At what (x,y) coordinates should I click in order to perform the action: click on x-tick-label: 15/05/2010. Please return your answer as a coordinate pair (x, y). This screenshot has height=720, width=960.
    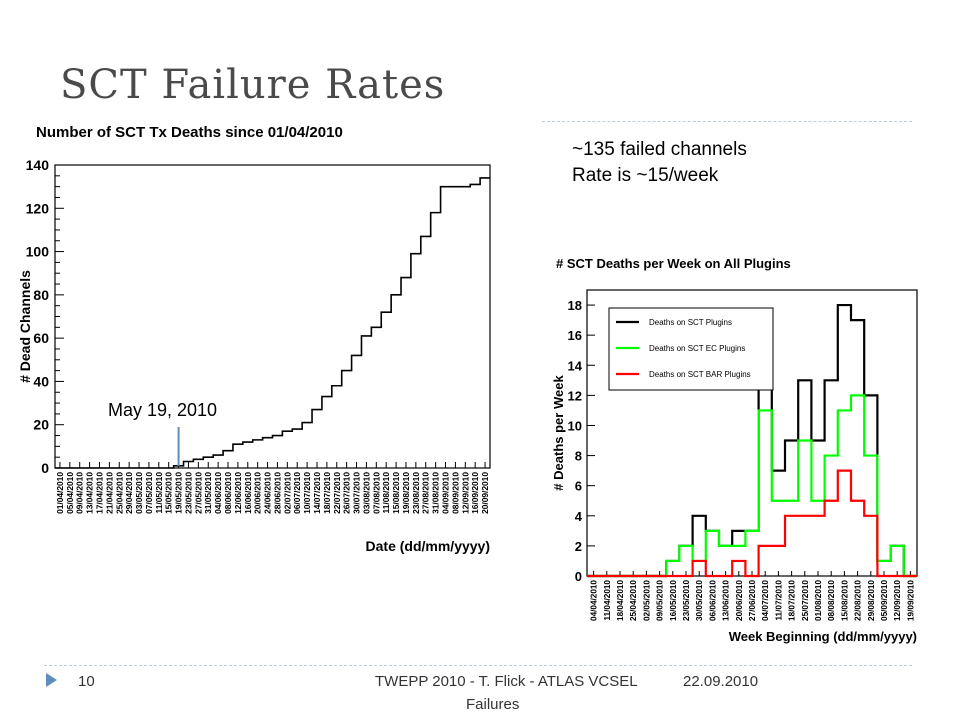
    Looking at the image, I should click on (169, 493).